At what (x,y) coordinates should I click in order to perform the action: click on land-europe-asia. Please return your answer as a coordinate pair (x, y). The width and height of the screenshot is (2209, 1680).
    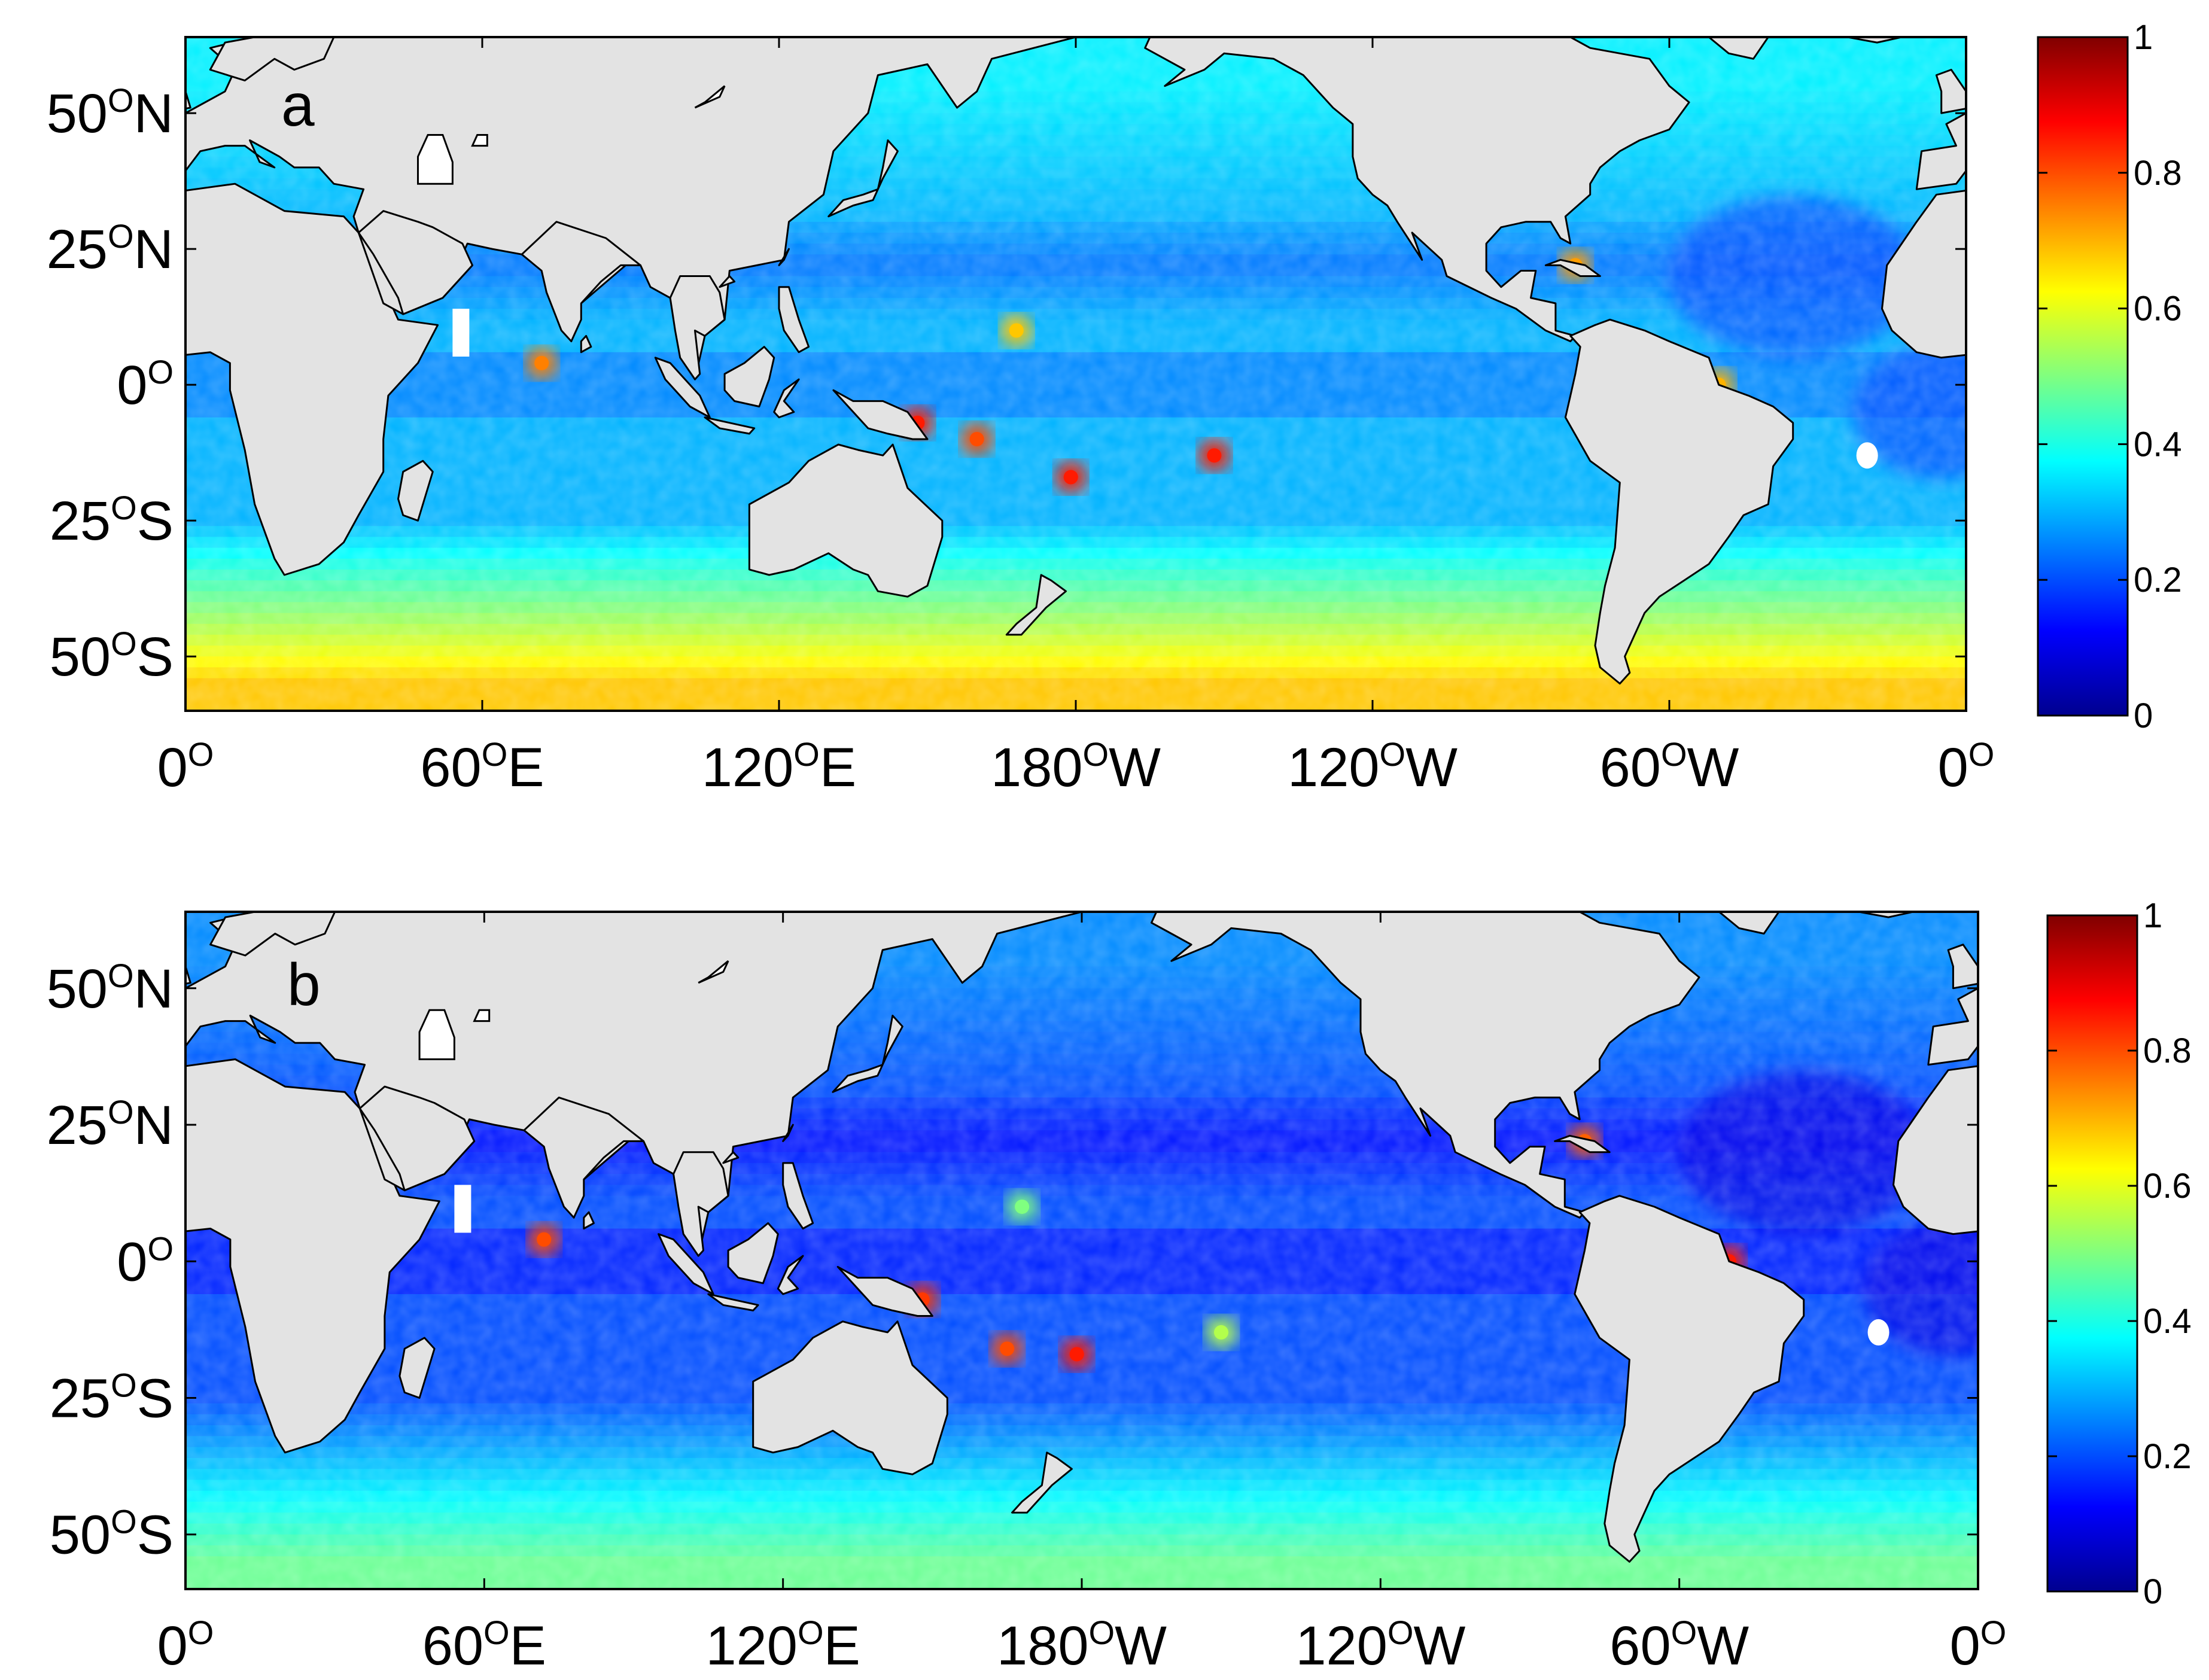
    Looking at the image, I should click on (1940, 151).